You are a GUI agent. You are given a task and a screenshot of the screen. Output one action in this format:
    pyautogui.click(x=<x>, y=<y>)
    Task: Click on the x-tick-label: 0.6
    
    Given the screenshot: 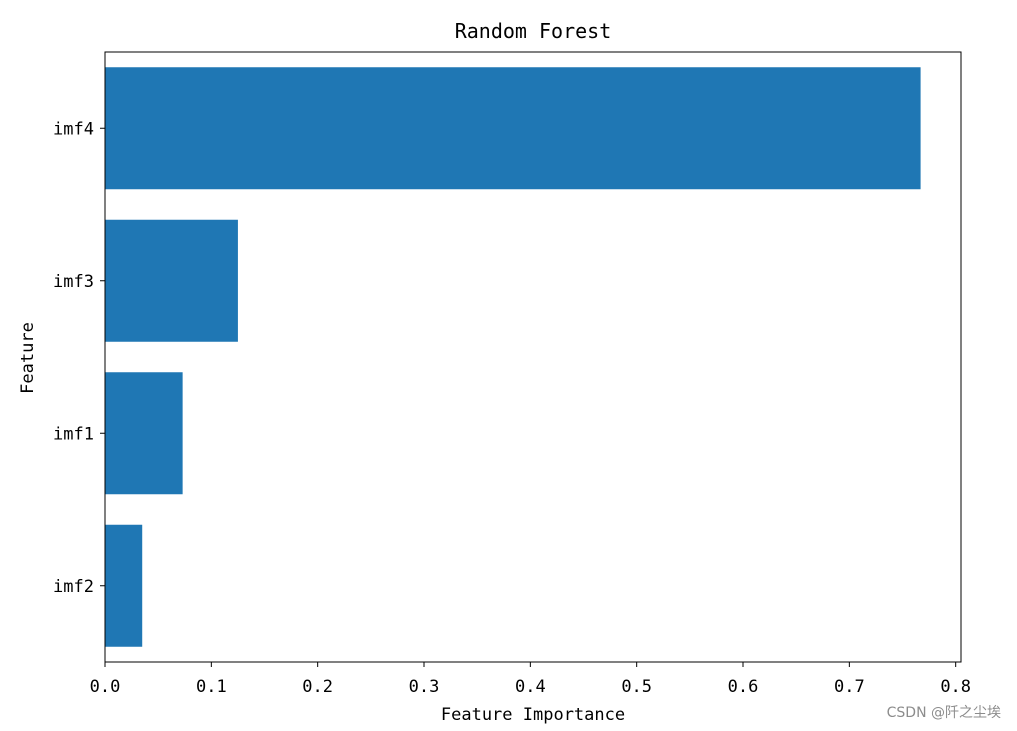 What is the action you would take?
    pyautogui.click(x=743, y=687)
    